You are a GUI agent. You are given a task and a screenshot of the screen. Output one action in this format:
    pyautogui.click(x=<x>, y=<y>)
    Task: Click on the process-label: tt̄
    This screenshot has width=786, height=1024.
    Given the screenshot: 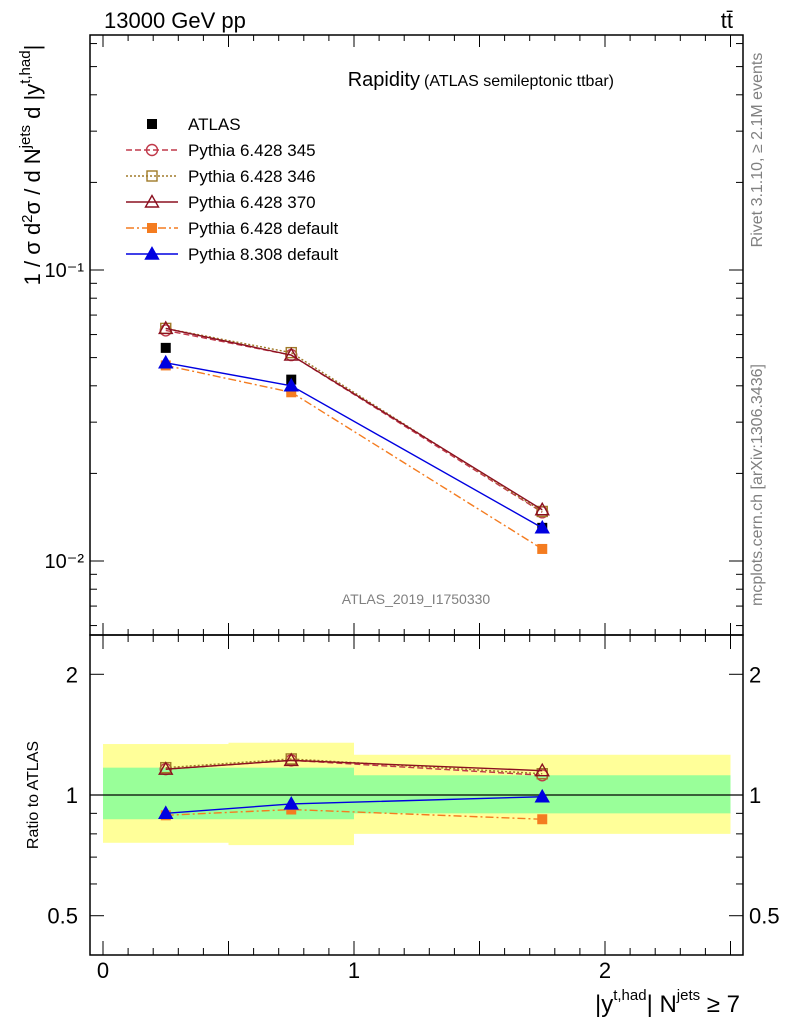 What is the action you would take?
    pyautogui.click(x=727, y=20)
    